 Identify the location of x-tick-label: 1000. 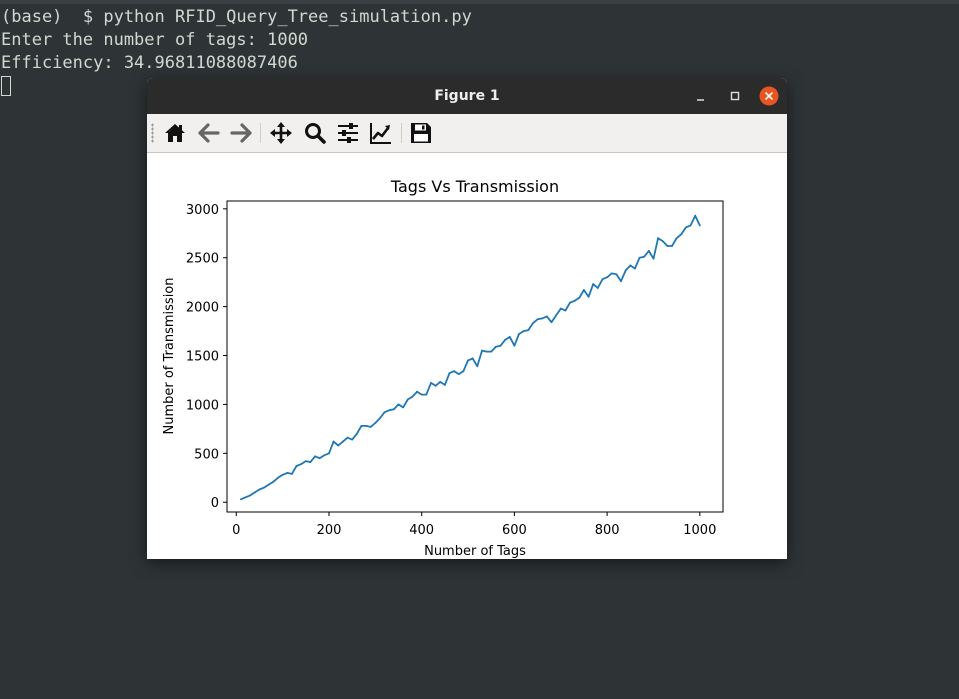
(699, 530).